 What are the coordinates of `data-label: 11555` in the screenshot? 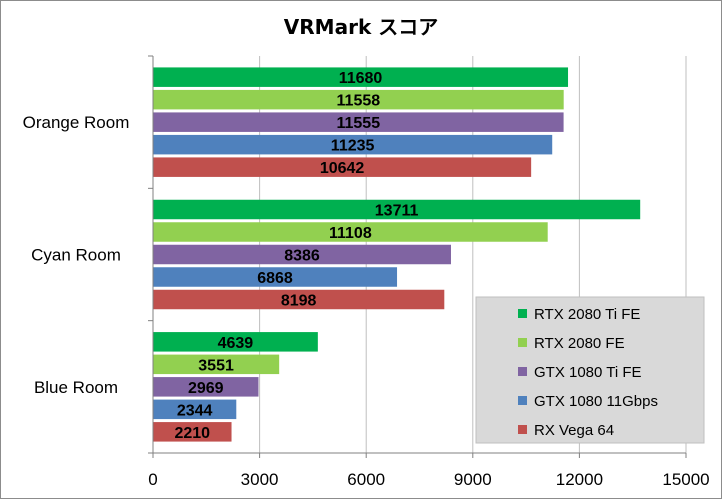 It's located at (358, 123).